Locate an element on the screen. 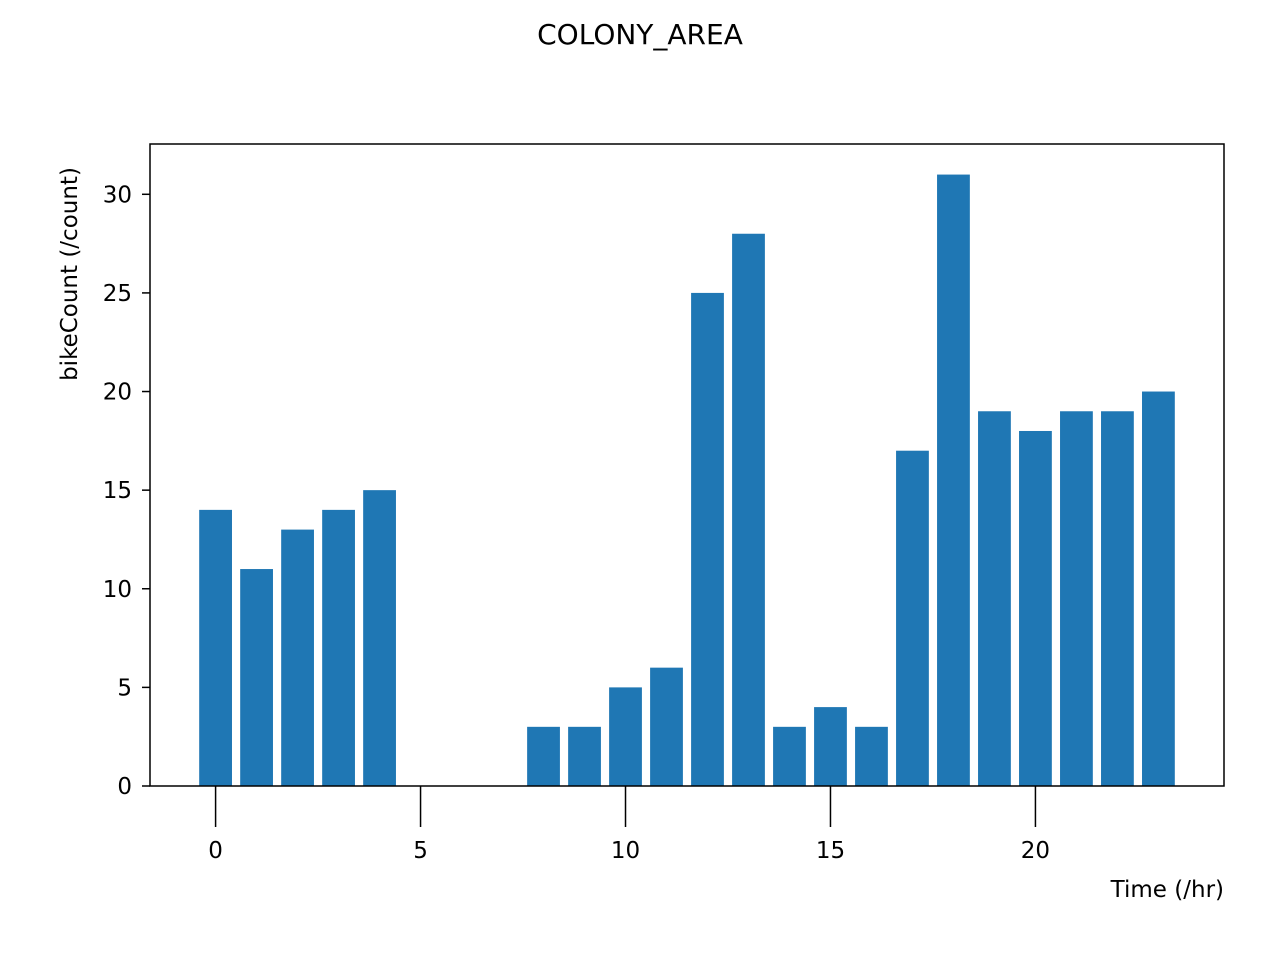 This screenshot has height=960, width=1280. y-axis-label: bikeCount (/count) is located at coordinates (70, 274).